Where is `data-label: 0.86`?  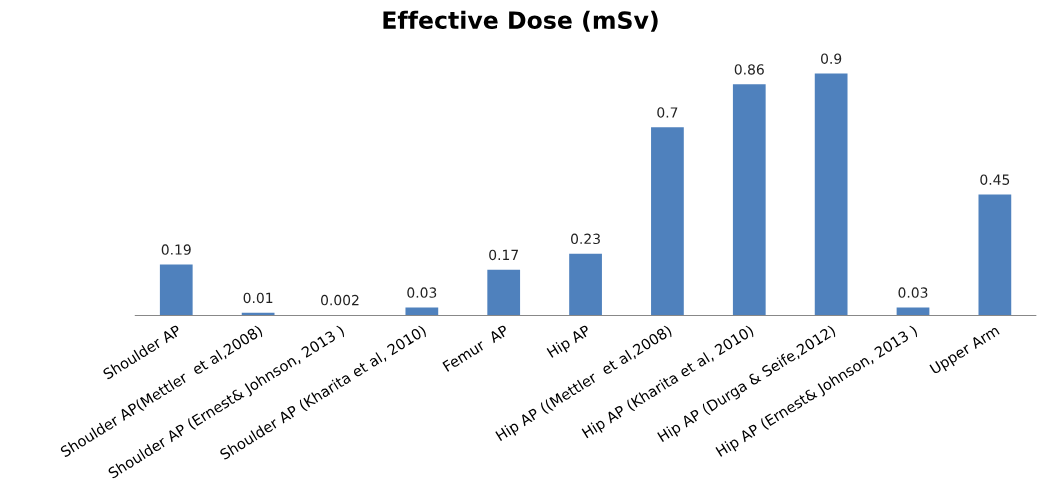
data-label: 0.86 is located at coordinates (749, 69).